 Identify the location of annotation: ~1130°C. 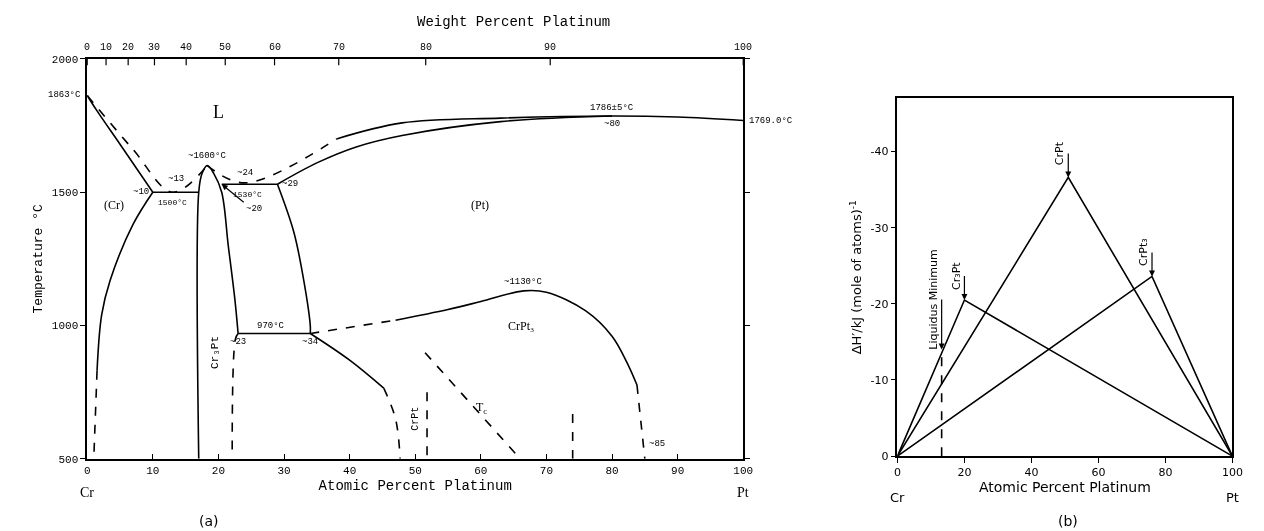
(523, 282).